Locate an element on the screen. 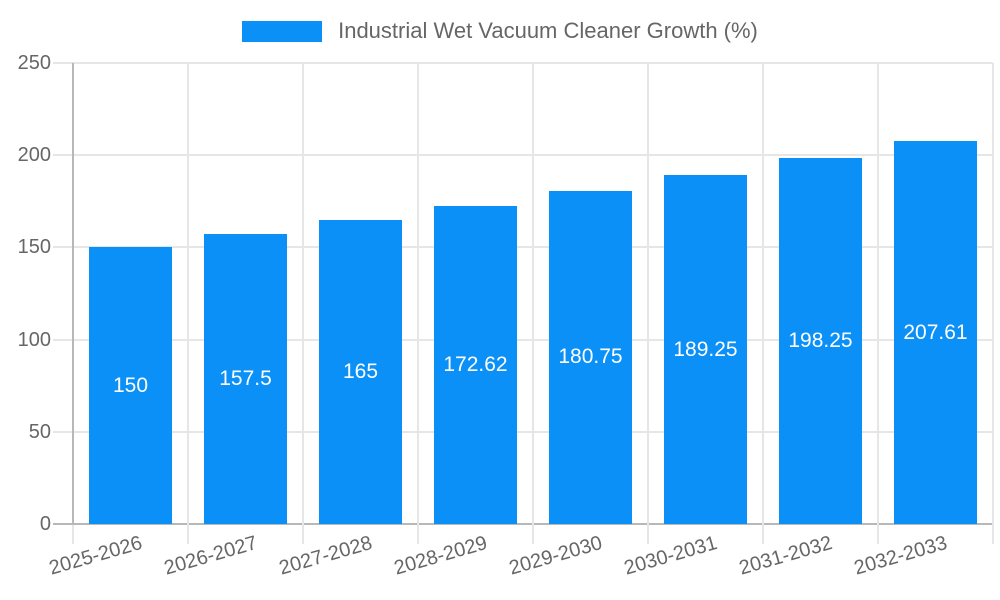 This screenshot has height=600, width=1000. x-tick-label: 2032-2033 is located at coordinates (900, 556).